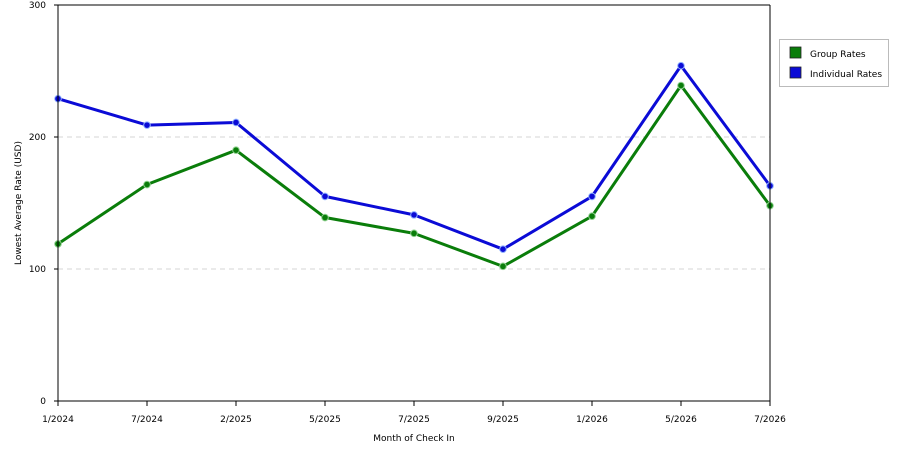  I want to click on y-tick-label: 300, so click(37, 6).